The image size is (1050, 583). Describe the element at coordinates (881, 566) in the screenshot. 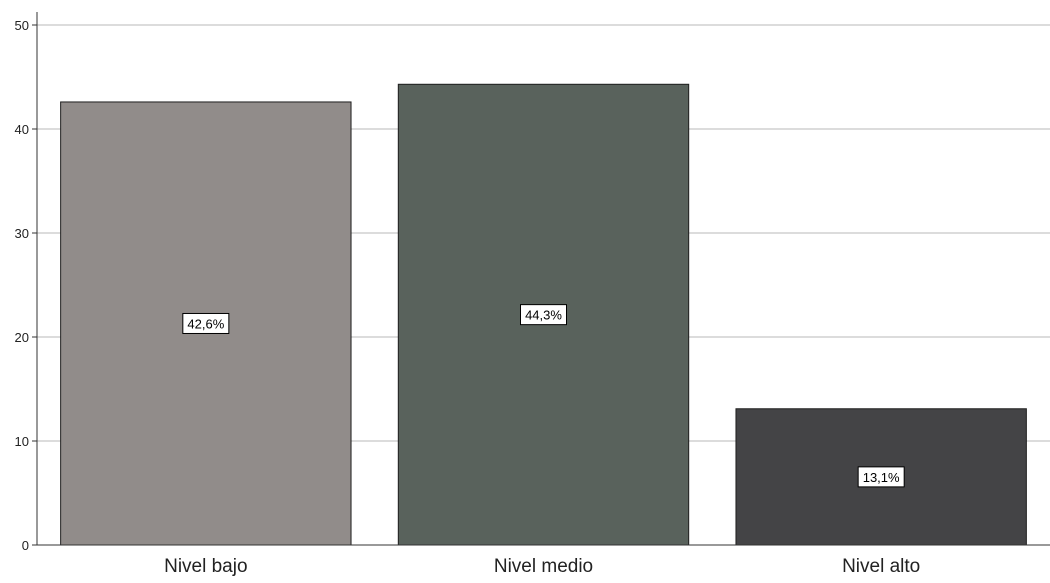

I see `x-tick-label: Nivel alto` at that location.